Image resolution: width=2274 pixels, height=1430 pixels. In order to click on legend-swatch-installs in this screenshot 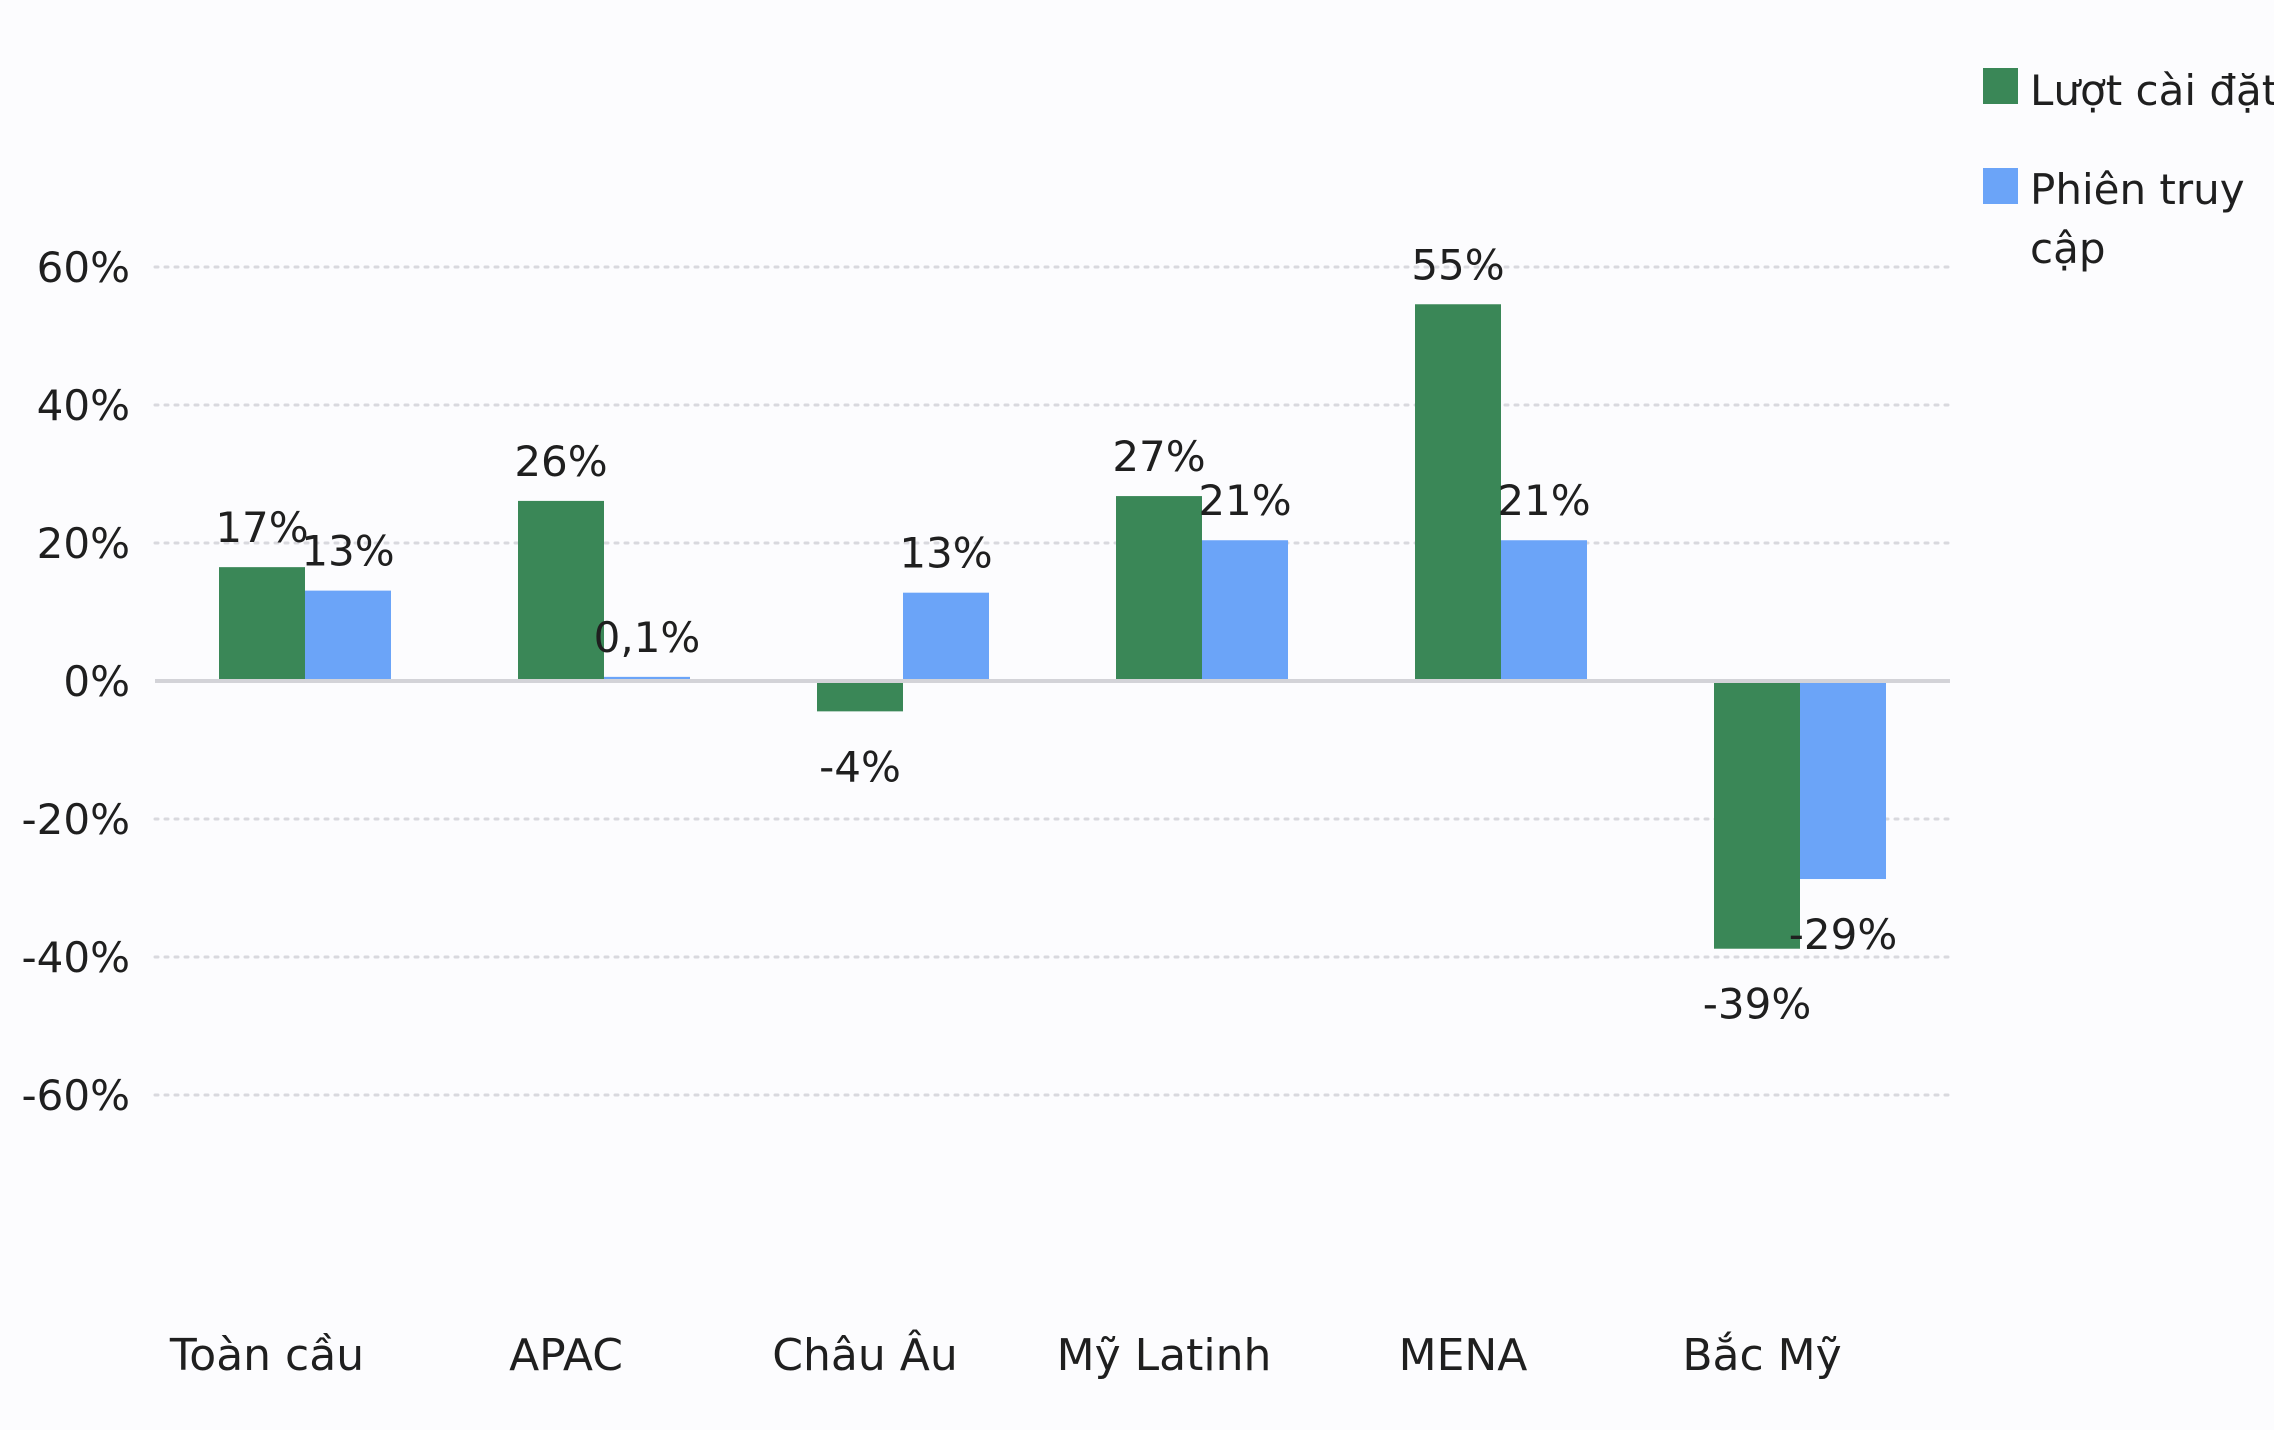, I will do `click(2000, 86)`.